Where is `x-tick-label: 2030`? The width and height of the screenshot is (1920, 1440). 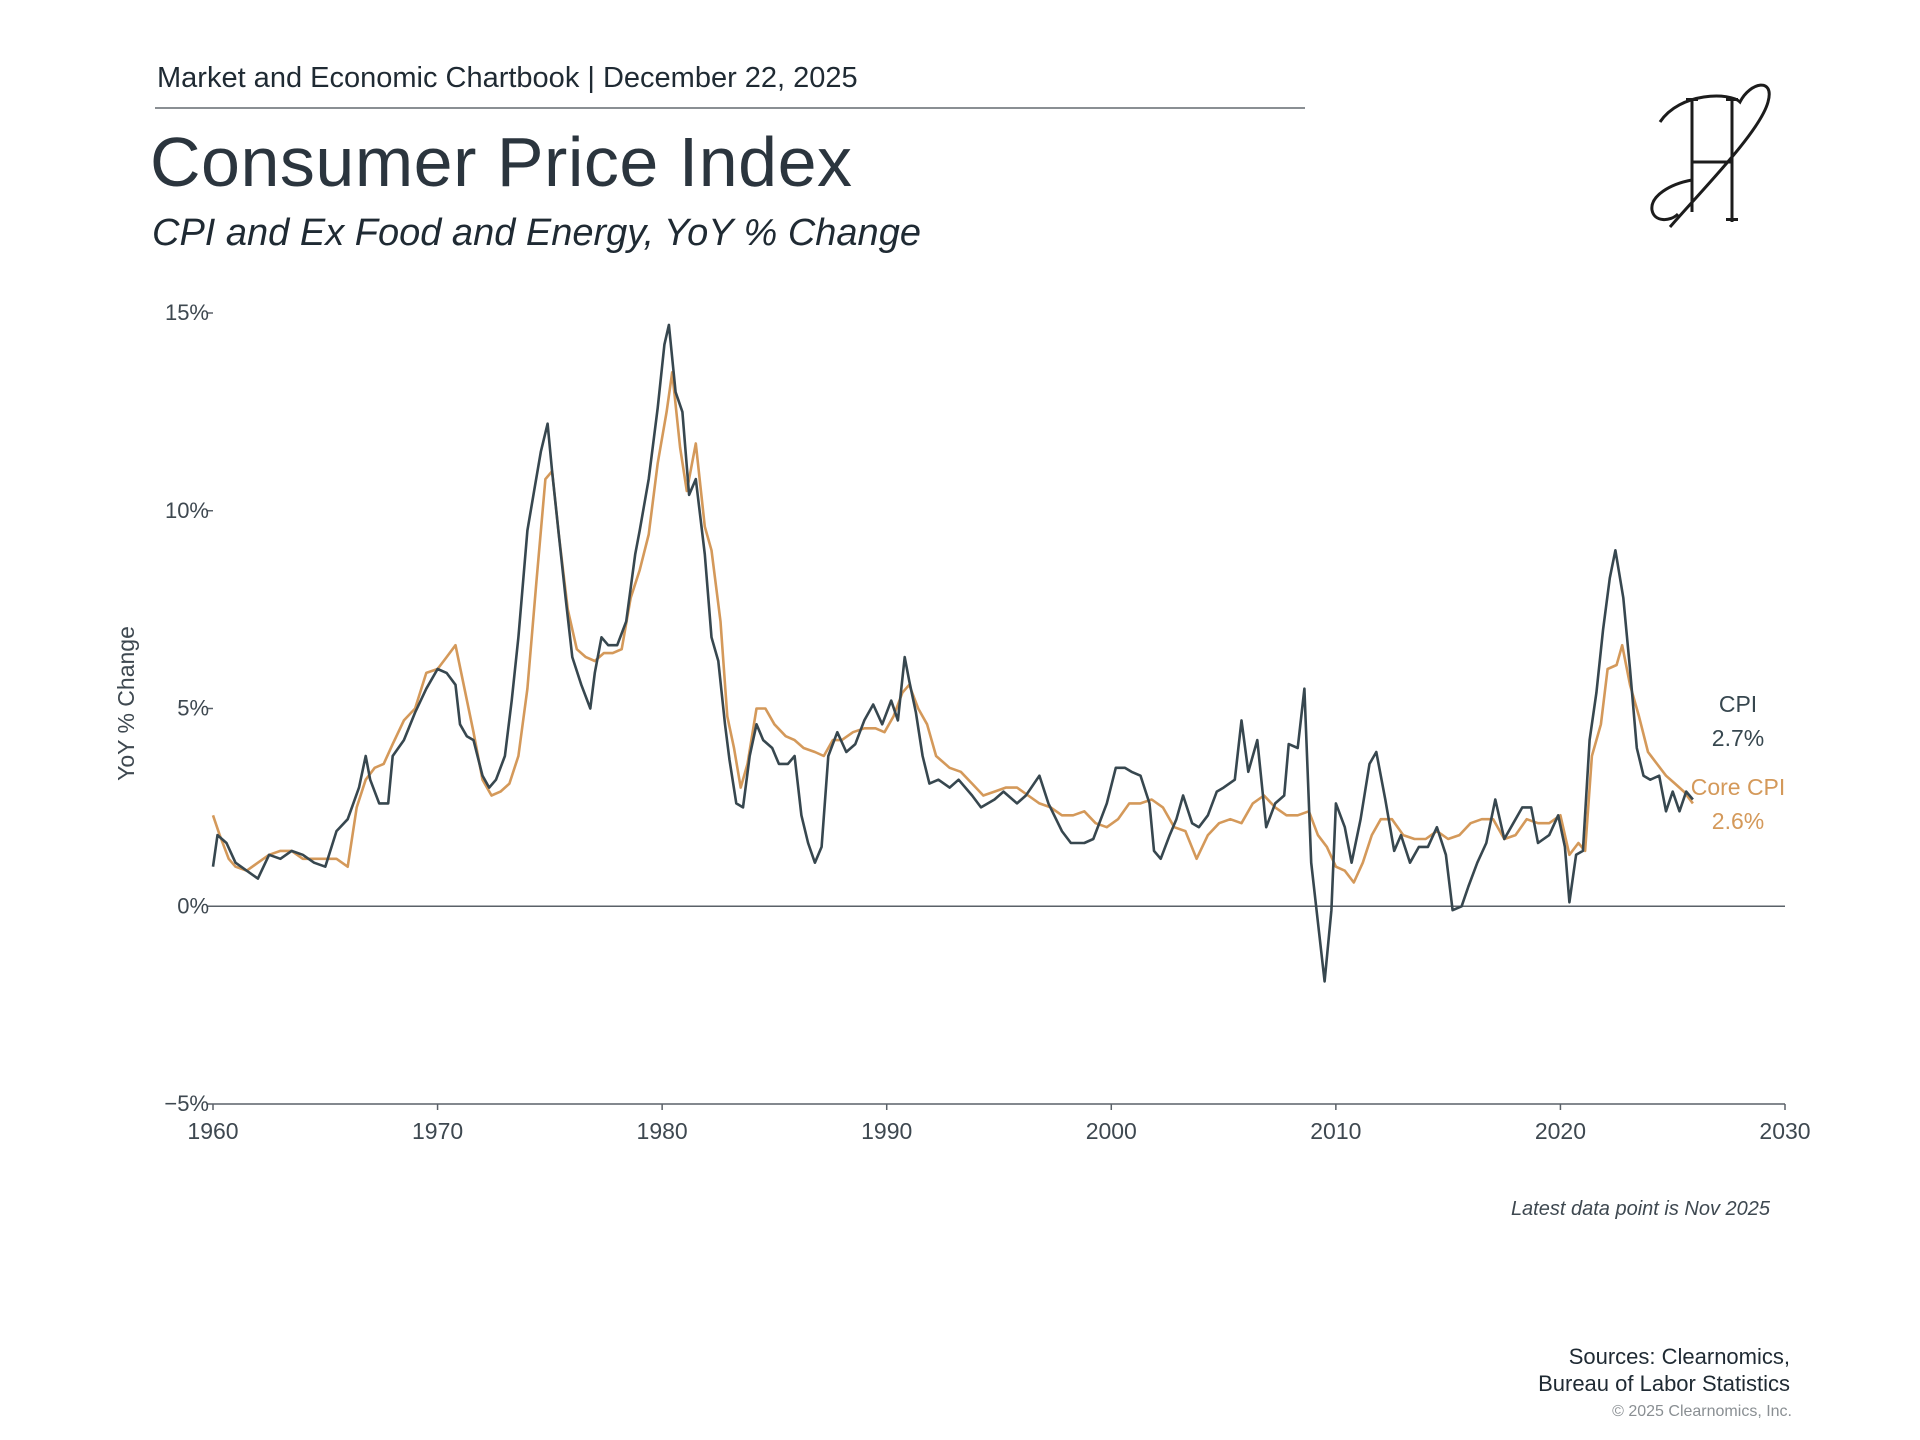 x-tick-label: 2030 is located at coordinates (1784, 1131).